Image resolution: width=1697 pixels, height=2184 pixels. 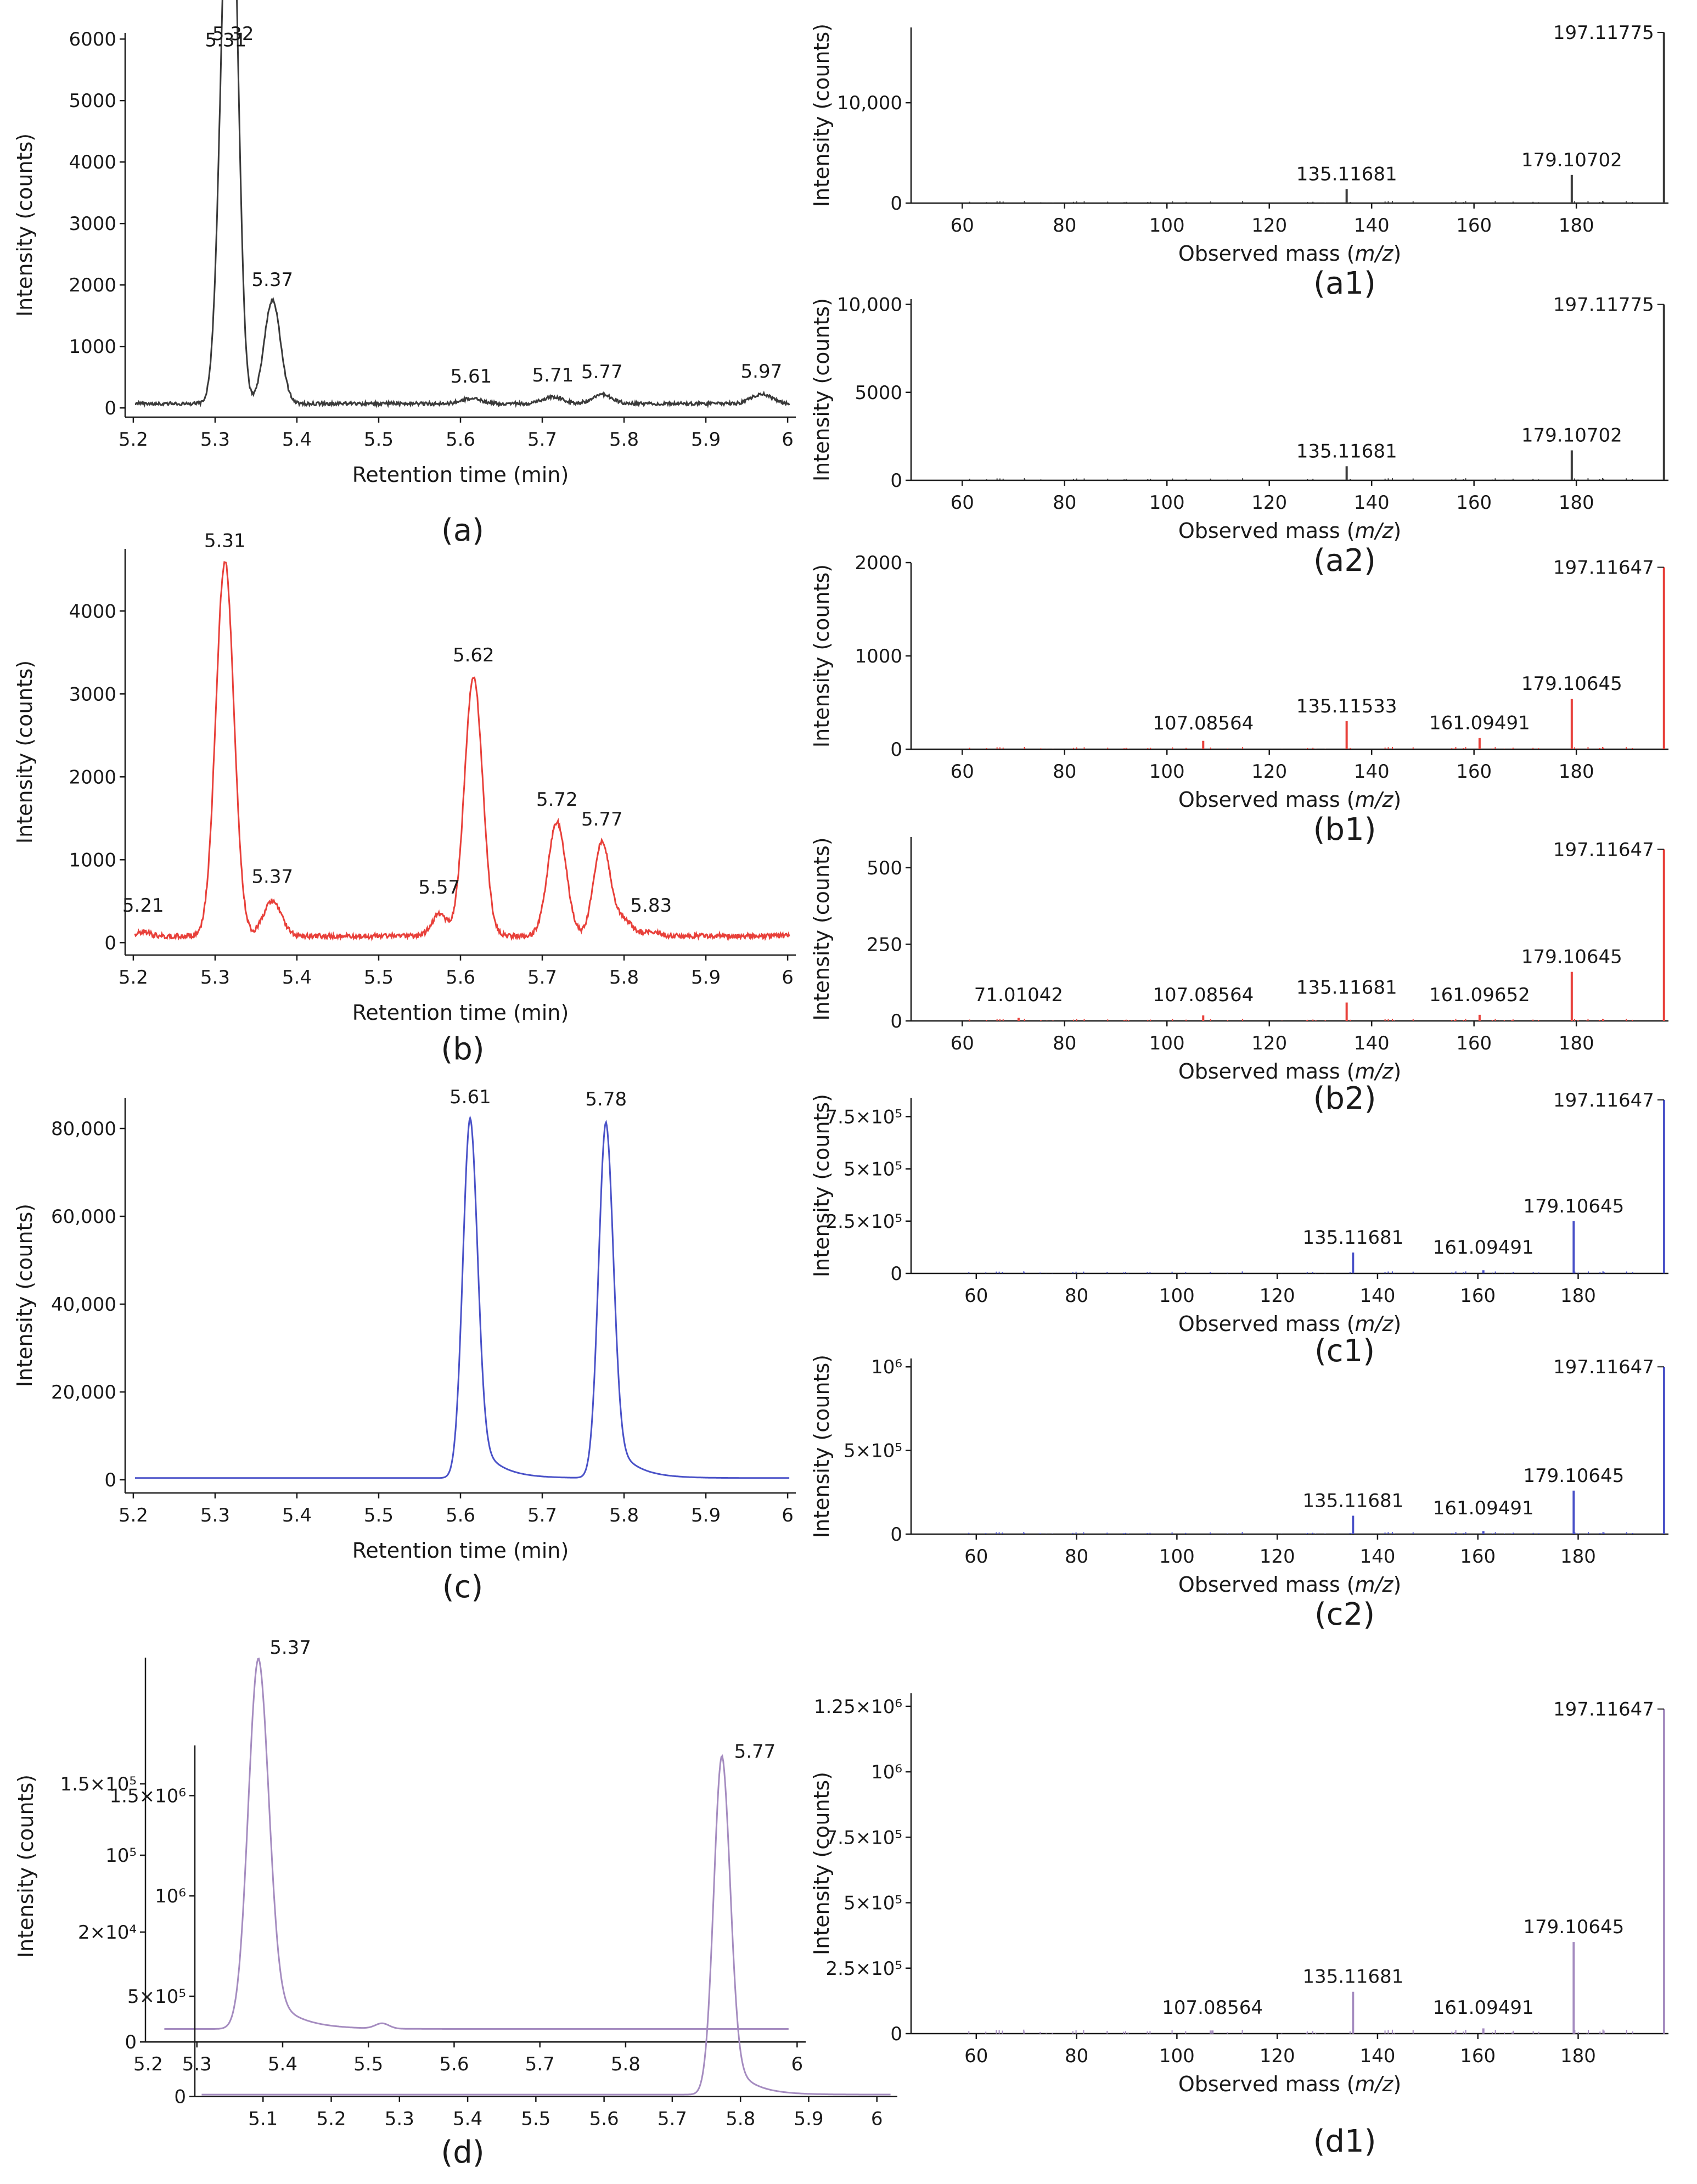 I want to click on b2-peak-label: 197.11647, so click(x=1603, y=850).